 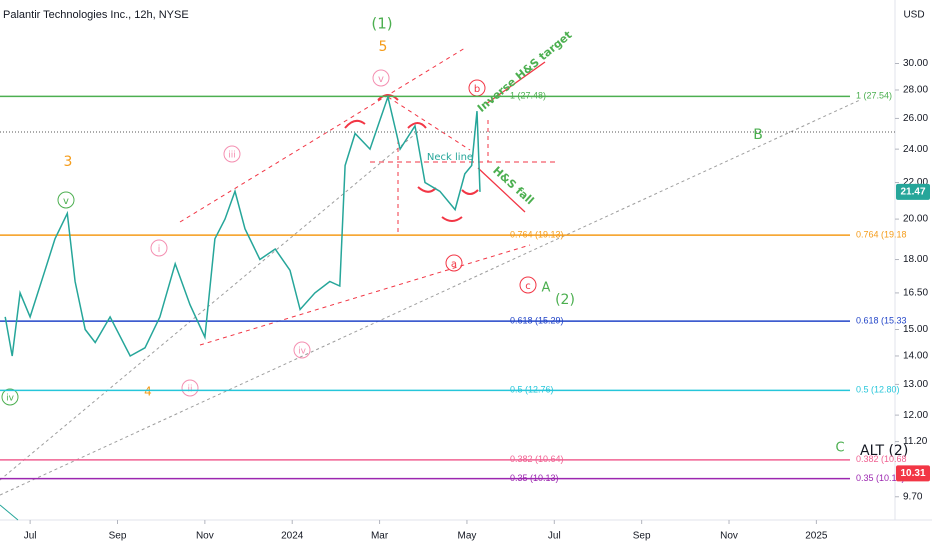 What do you see at coordinates (881, 321) in the screenshot?
I see `fib-label: 0.618 (15.33` at bounding box center [881, 321].